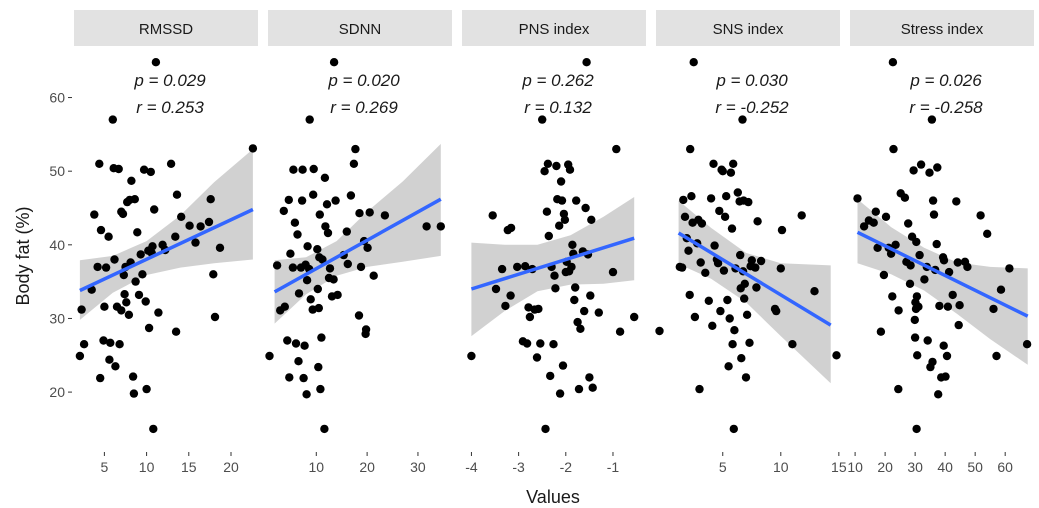 This screenshot has width=1039, height=508. Describe the element at coordinates (558, 107) in the screenshot. I see `r-value-annotation: r = 0.132` at that location.